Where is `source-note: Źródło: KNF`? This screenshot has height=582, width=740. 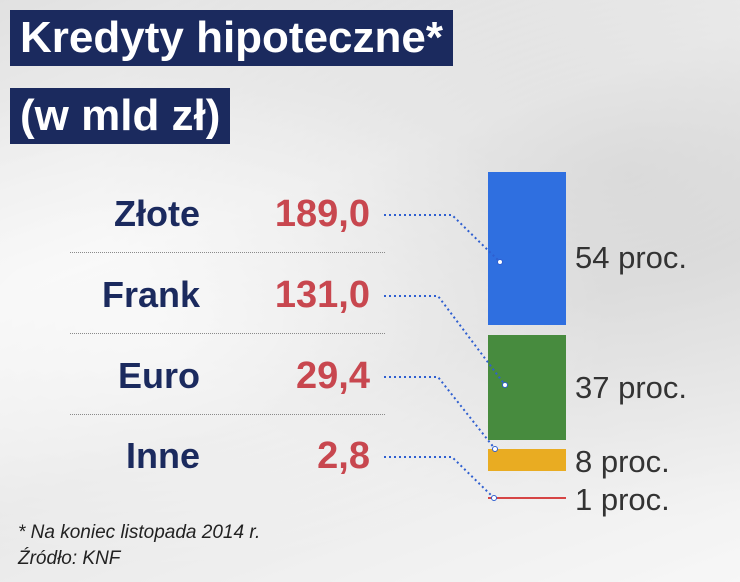 source-note: Źródło: KNF is located at coordinates (69, 558).